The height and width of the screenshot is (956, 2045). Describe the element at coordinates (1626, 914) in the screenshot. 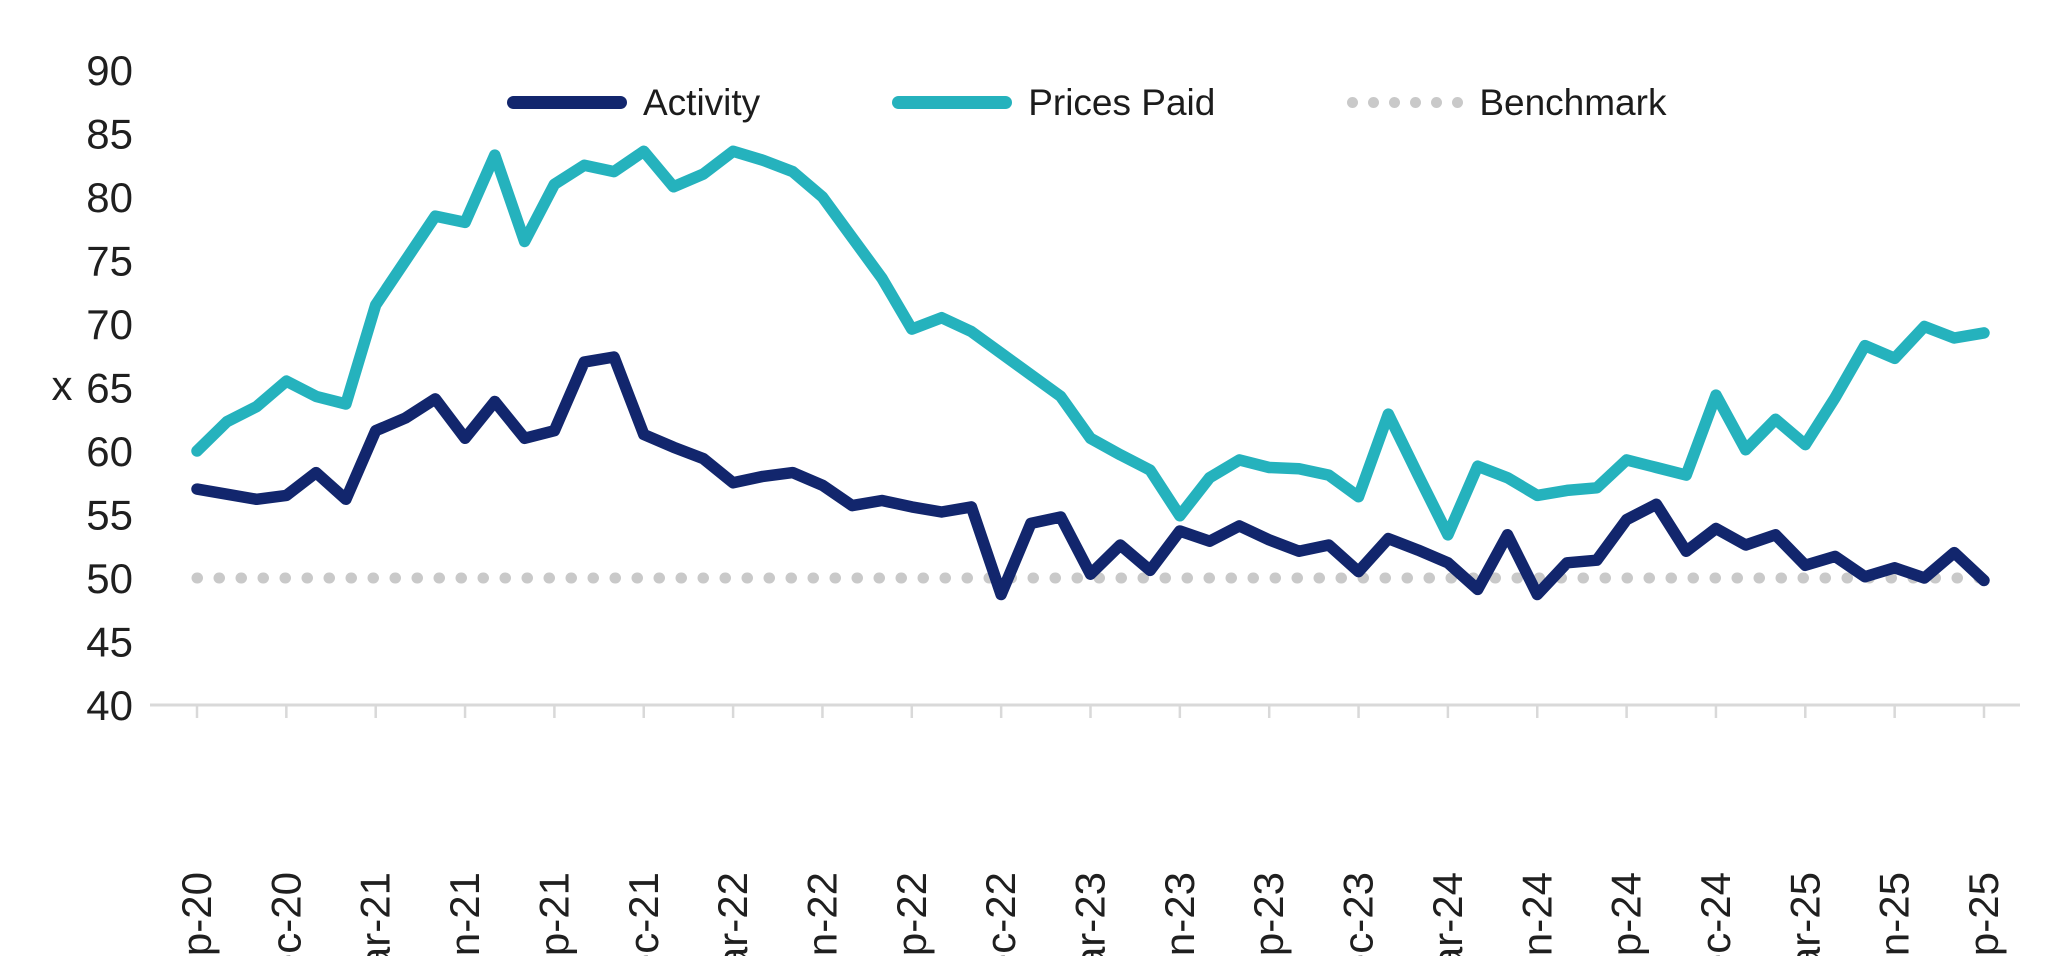

I see `x-tick-label: Sep-24` at that location.